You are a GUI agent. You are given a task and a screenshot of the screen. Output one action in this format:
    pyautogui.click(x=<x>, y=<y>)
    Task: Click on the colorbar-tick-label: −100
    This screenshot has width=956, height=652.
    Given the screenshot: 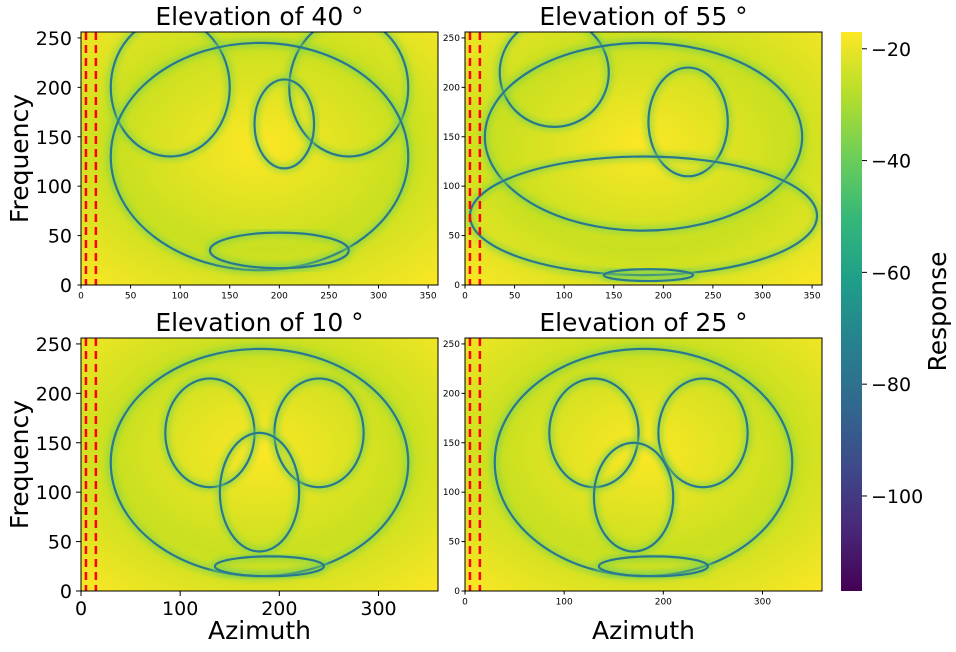 What is the action you would take?
    pyautogui.click(x=897, y=497)
    